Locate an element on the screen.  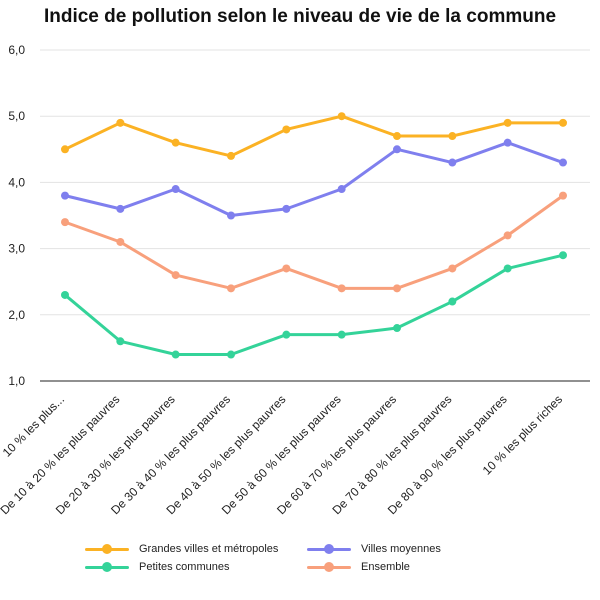
legend-label: Villes moyennes is located at coordinates (401, 549).